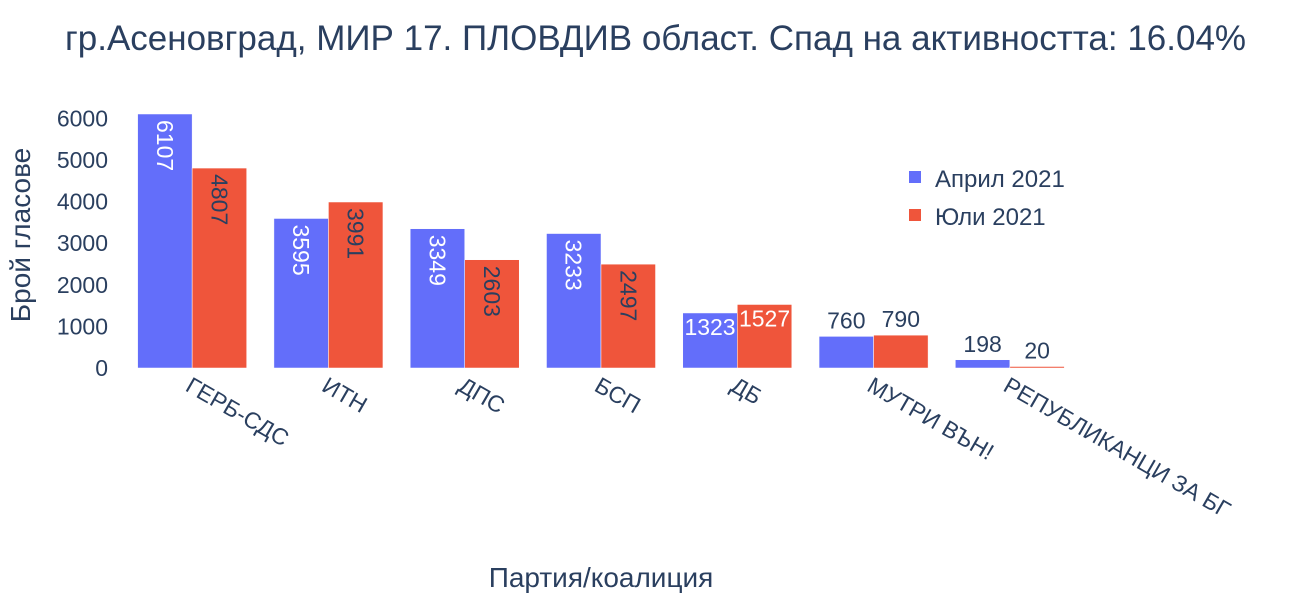 This screenshot has width=1300, height=600. What do you see at coordinates (238, 412) in the screenshot?
I see `x-tick-label: ГЕРБ-СДС` at bounding box center [238, 412].